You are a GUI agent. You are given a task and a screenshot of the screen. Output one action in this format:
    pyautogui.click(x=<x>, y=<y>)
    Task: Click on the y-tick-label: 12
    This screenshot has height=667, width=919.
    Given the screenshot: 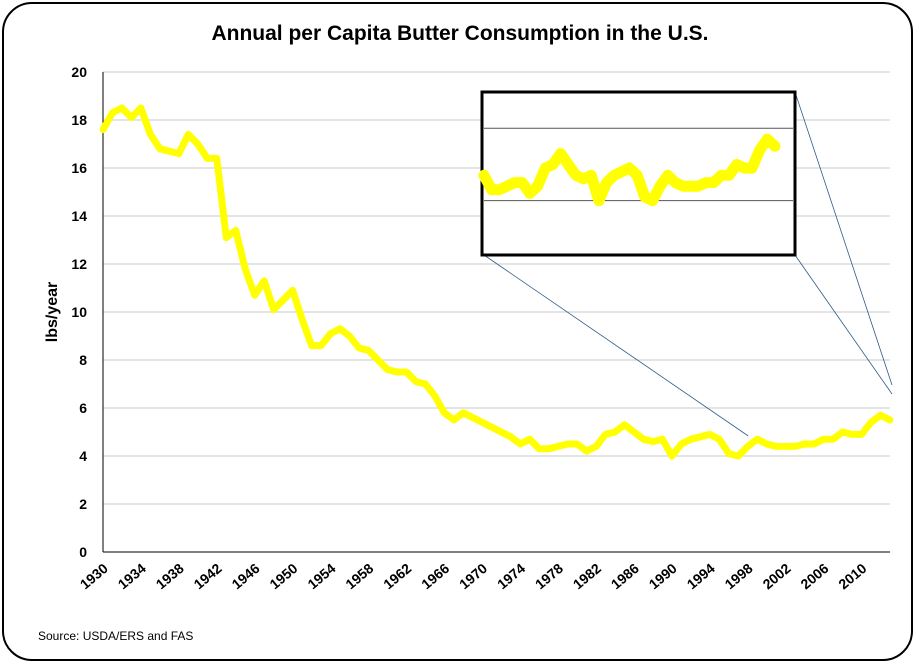 What is the action you would take?
    pyautogui.click(x=79, y=264)
    